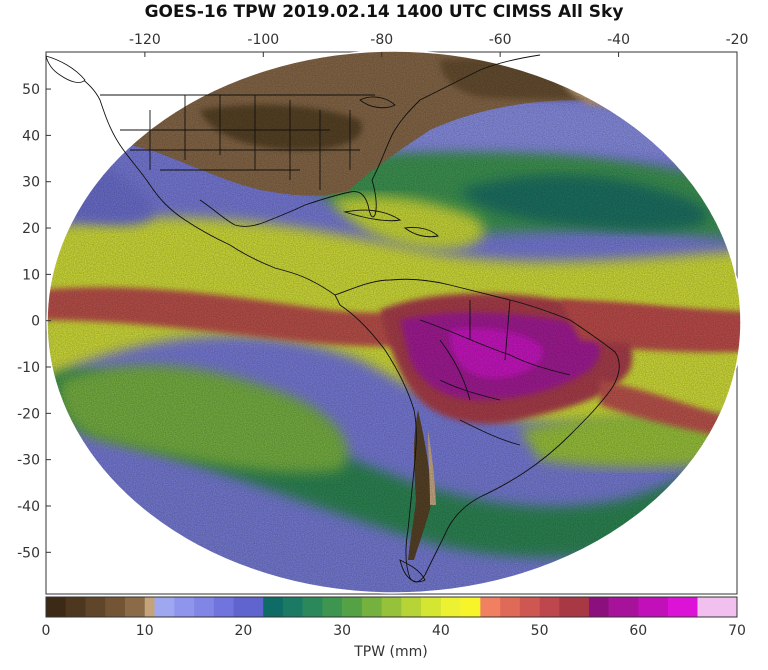 The height and width of the screenshot is (670, 768). I want to click on latitude-tick-label: -20, so click(28, 414).